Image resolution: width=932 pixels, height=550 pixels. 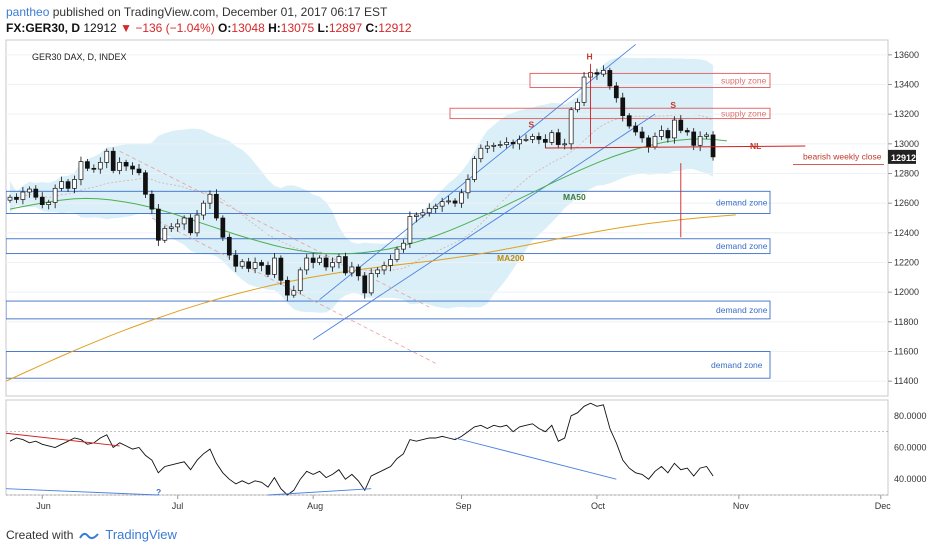 I want to click on tradingview-link: TradingView, so click(x=141, y=534).